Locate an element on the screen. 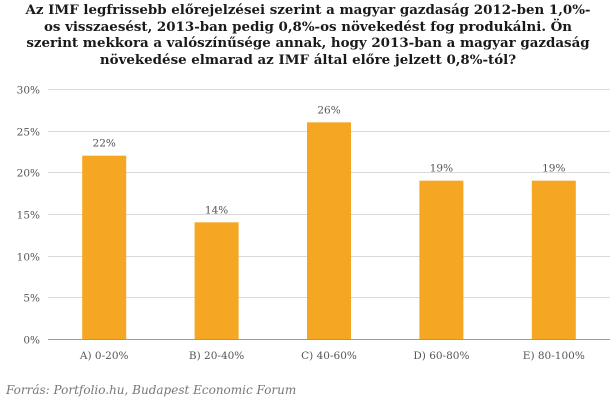 The image size is (616, 408). x-category-label: B) 20-40% is located at coordinates (216, 356).